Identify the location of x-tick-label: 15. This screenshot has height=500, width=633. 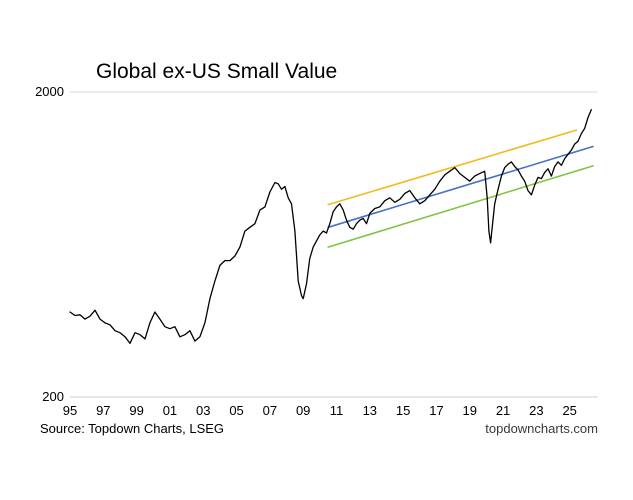
(403, 410).